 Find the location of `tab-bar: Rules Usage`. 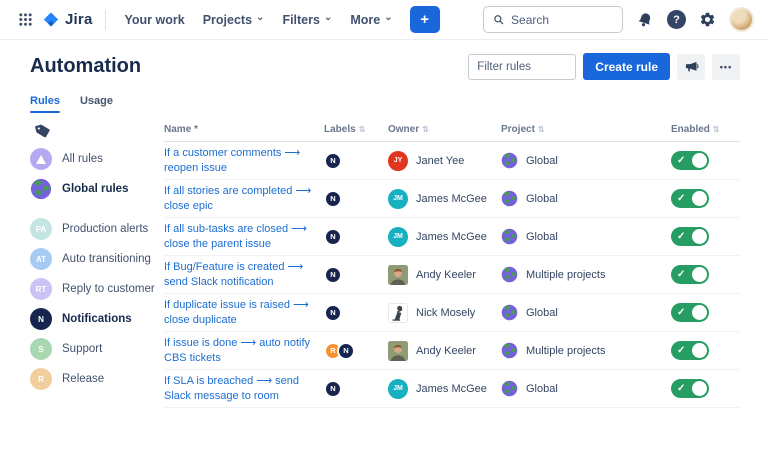

tab-bar: Rules Usage is located at coordinates (385, 104).